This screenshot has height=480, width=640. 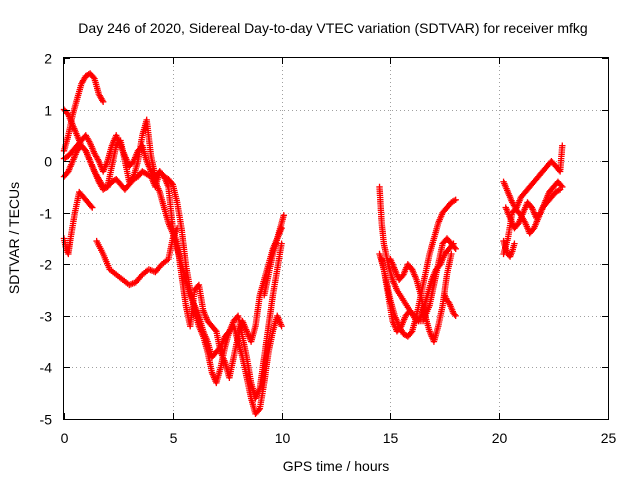 I want to click on series-trace-p, so click(x=509, y=248).